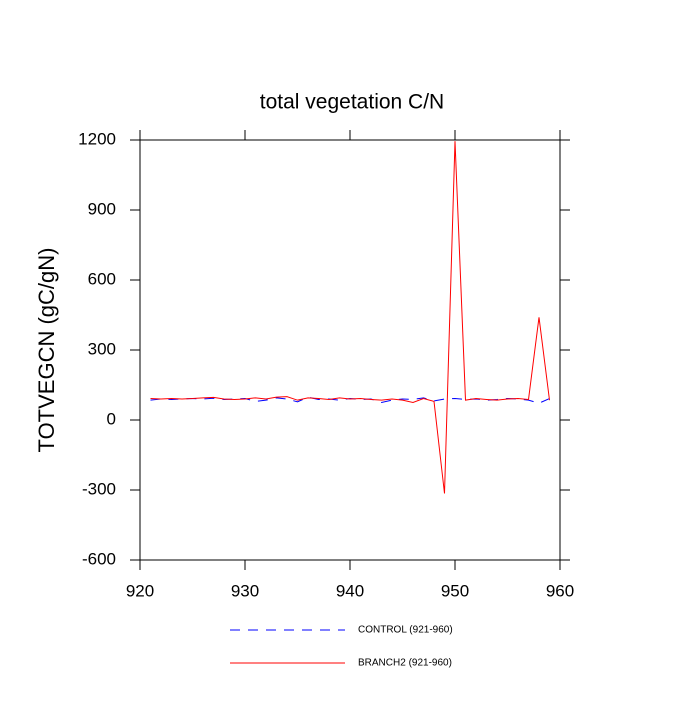 The width and height of the screenshot is (700, 705). What do you see at coordinates (455, 590) in the screenshot?
I see `x-tick-label: 950` at bounding box center [455, 590].